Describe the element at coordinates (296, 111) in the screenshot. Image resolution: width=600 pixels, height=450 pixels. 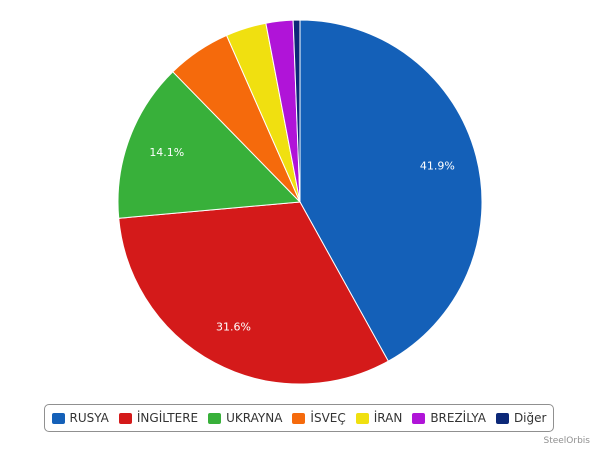
I see `pie-slice-di-er` at that location.